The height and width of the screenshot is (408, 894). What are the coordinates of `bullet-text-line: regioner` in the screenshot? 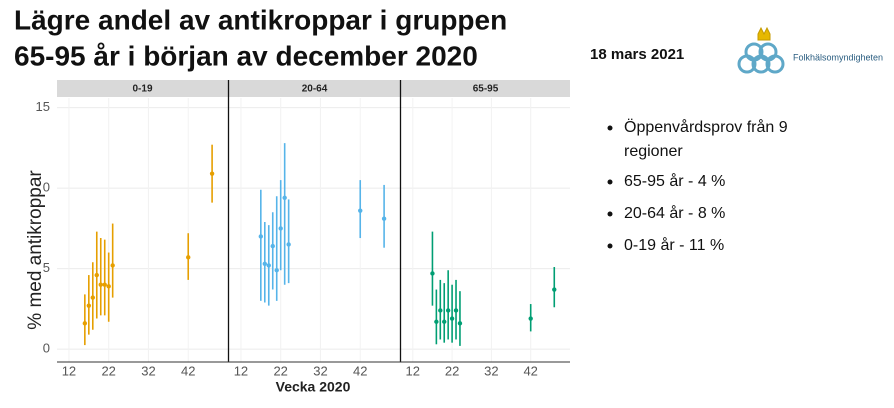 It's located at (653, 151).